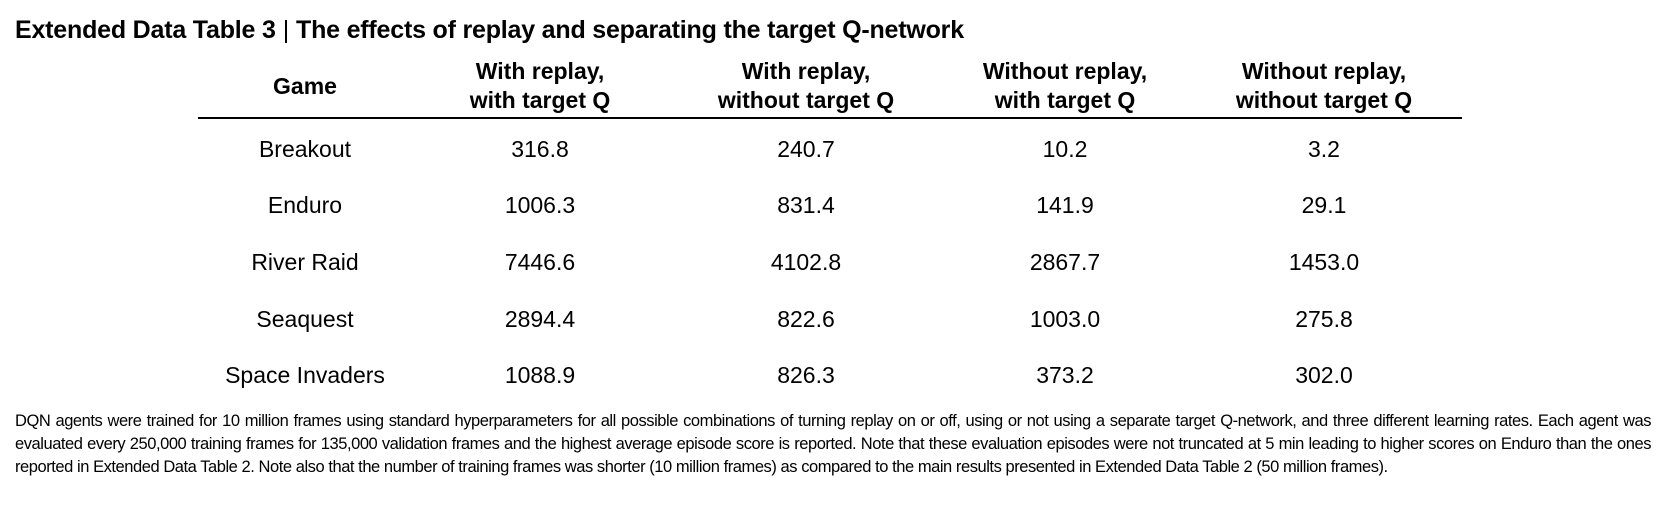 Image resolution: width=1662 pixels, height=520 pixels. I want to click on table-cell: 316.8, so click(540, 148).